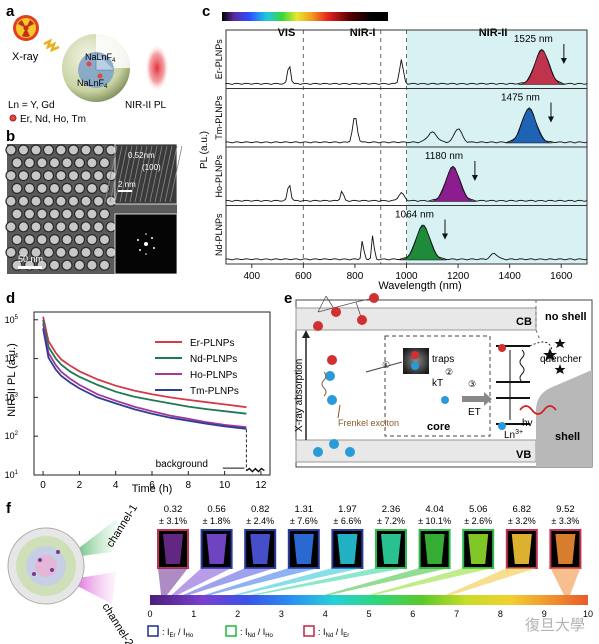 This screenshot has width=599, height=644. I want to click on xray-arrow-icon, so click(51, 45).